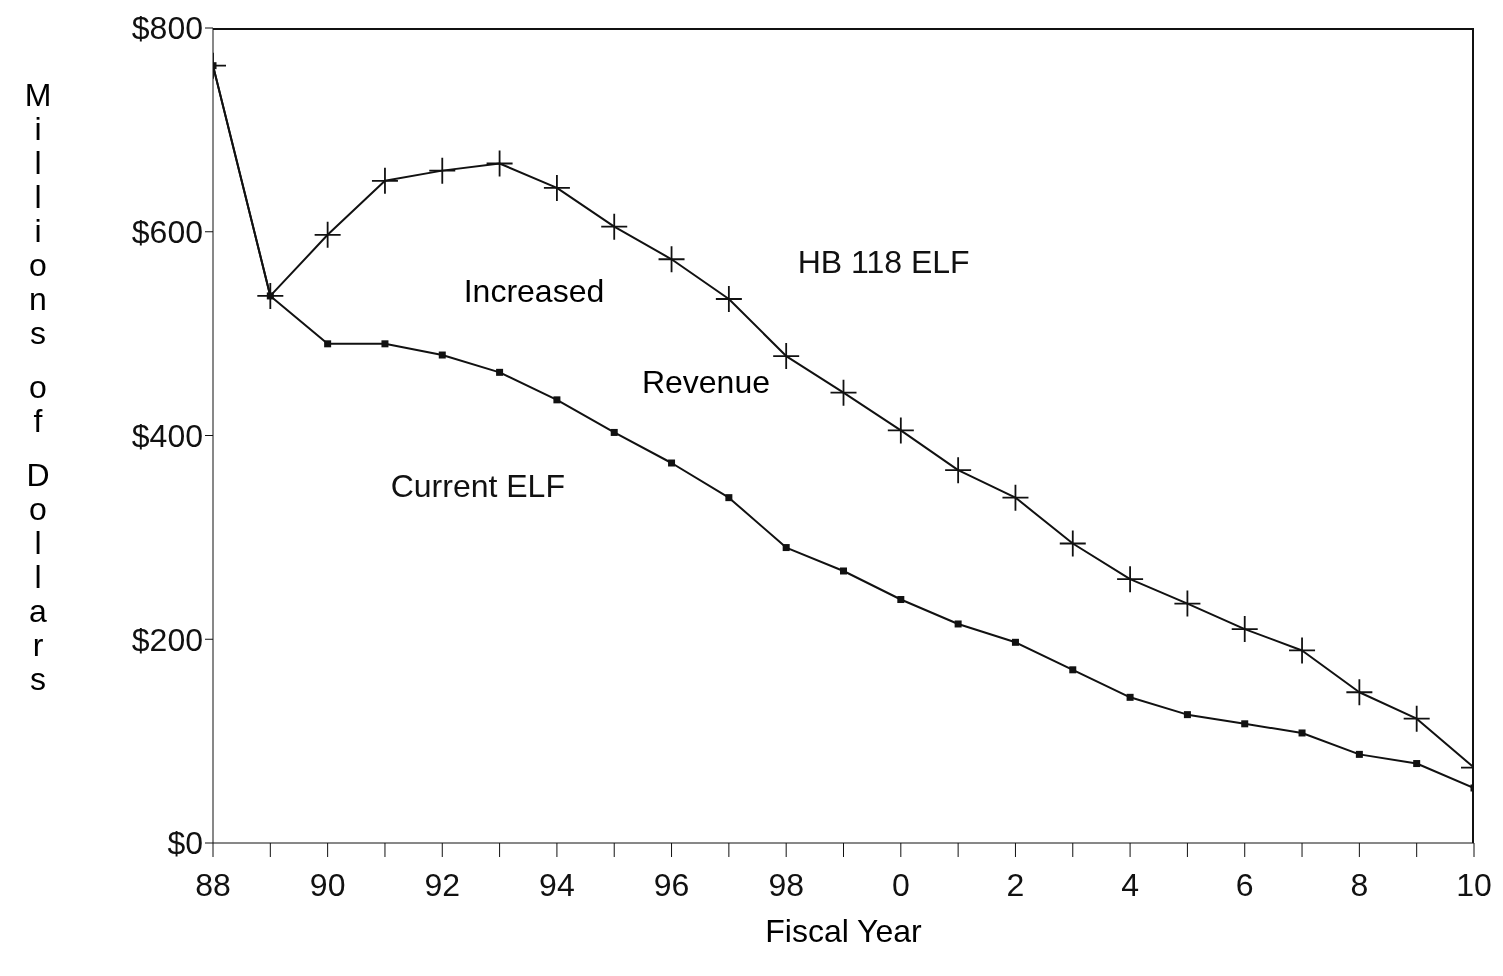 The image size is (1503, 976). Describe the element at coordinates (1474, 884) in the screenshot. I see `x-tick-label: 10` at that location.